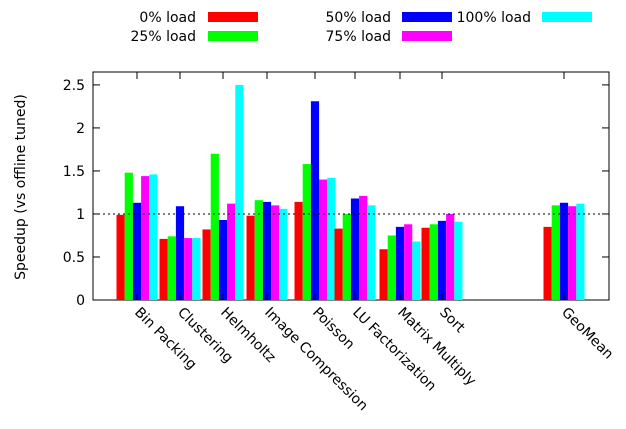 This screenshot has width=626, height=429. What do you see at coordinates (359, 37) in the screenshot?
I see `legend-label: 75% load` at bounding box center [359, 37].